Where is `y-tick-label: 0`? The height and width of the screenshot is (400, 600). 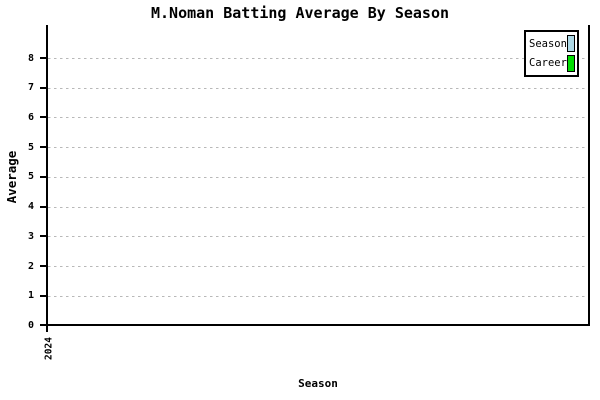 y-tick-label: 0 is located at coordinates (30, 325).